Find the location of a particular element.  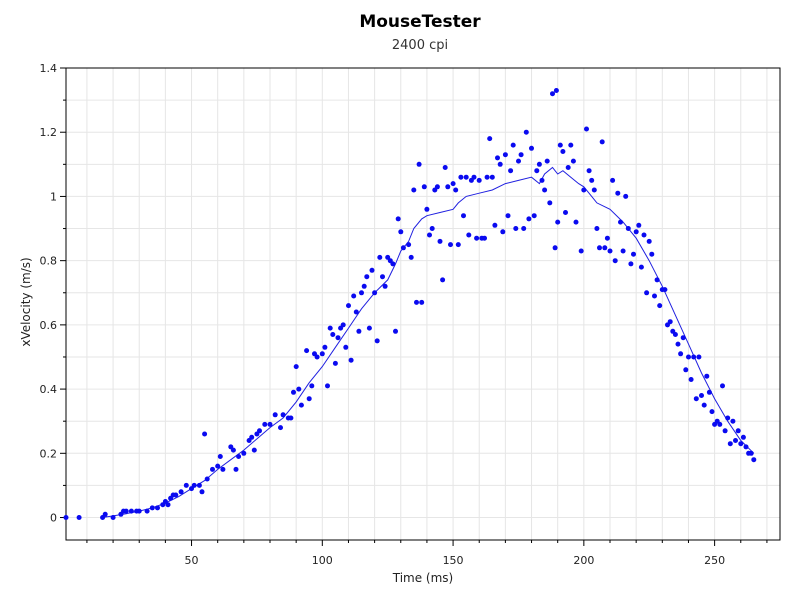

y-tick-label: 0 is located at coordinates (53, 518).